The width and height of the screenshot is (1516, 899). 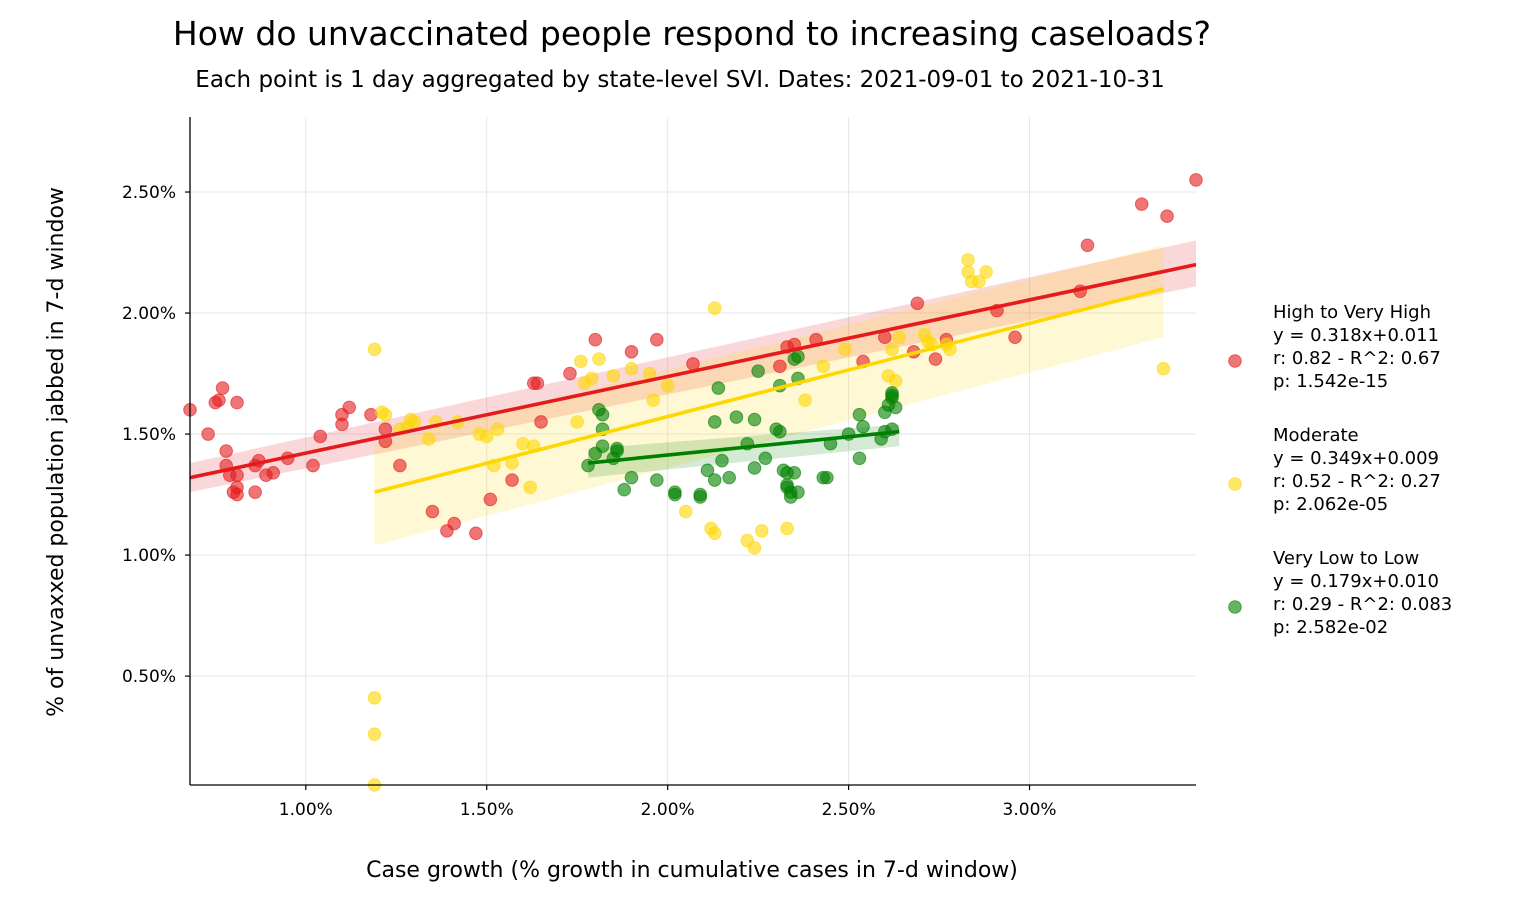 I want to click on legend-text-moderate: y = 0.349x+0.009, so click(x=1356, y=458).